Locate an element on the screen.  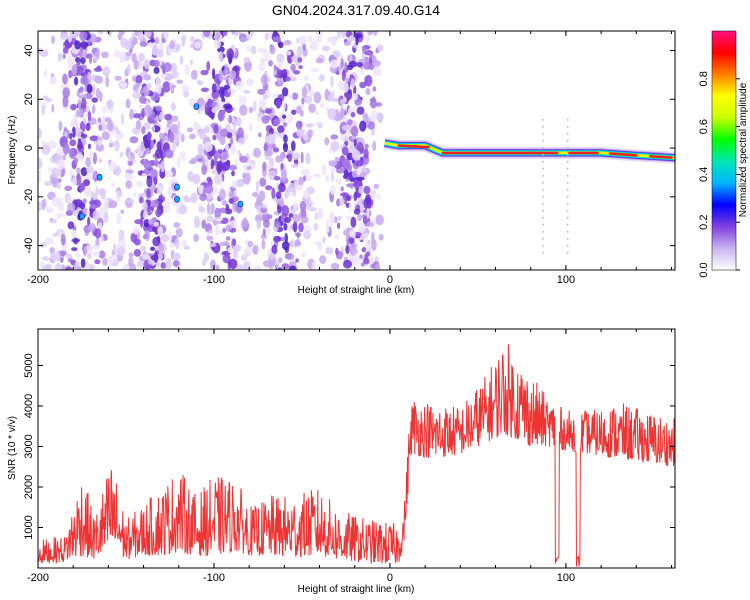
y-tick-label: 0 is located at coordinates (29, 148).